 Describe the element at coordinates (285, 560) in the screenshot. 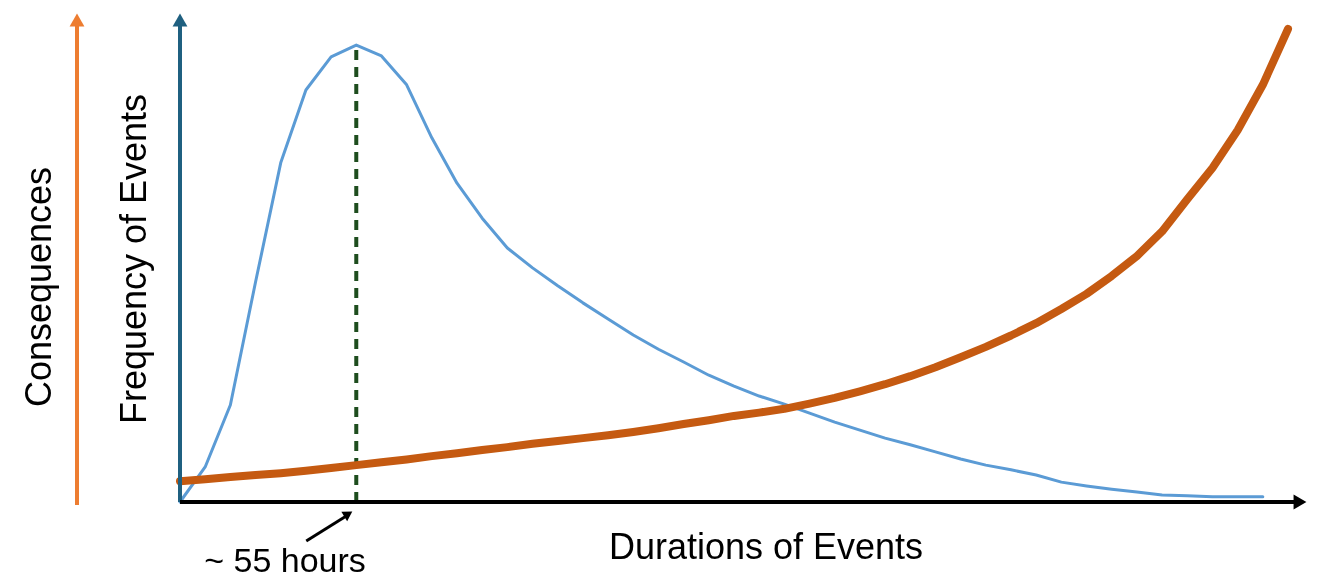

I see `text: ~ 55 hours` at that location.